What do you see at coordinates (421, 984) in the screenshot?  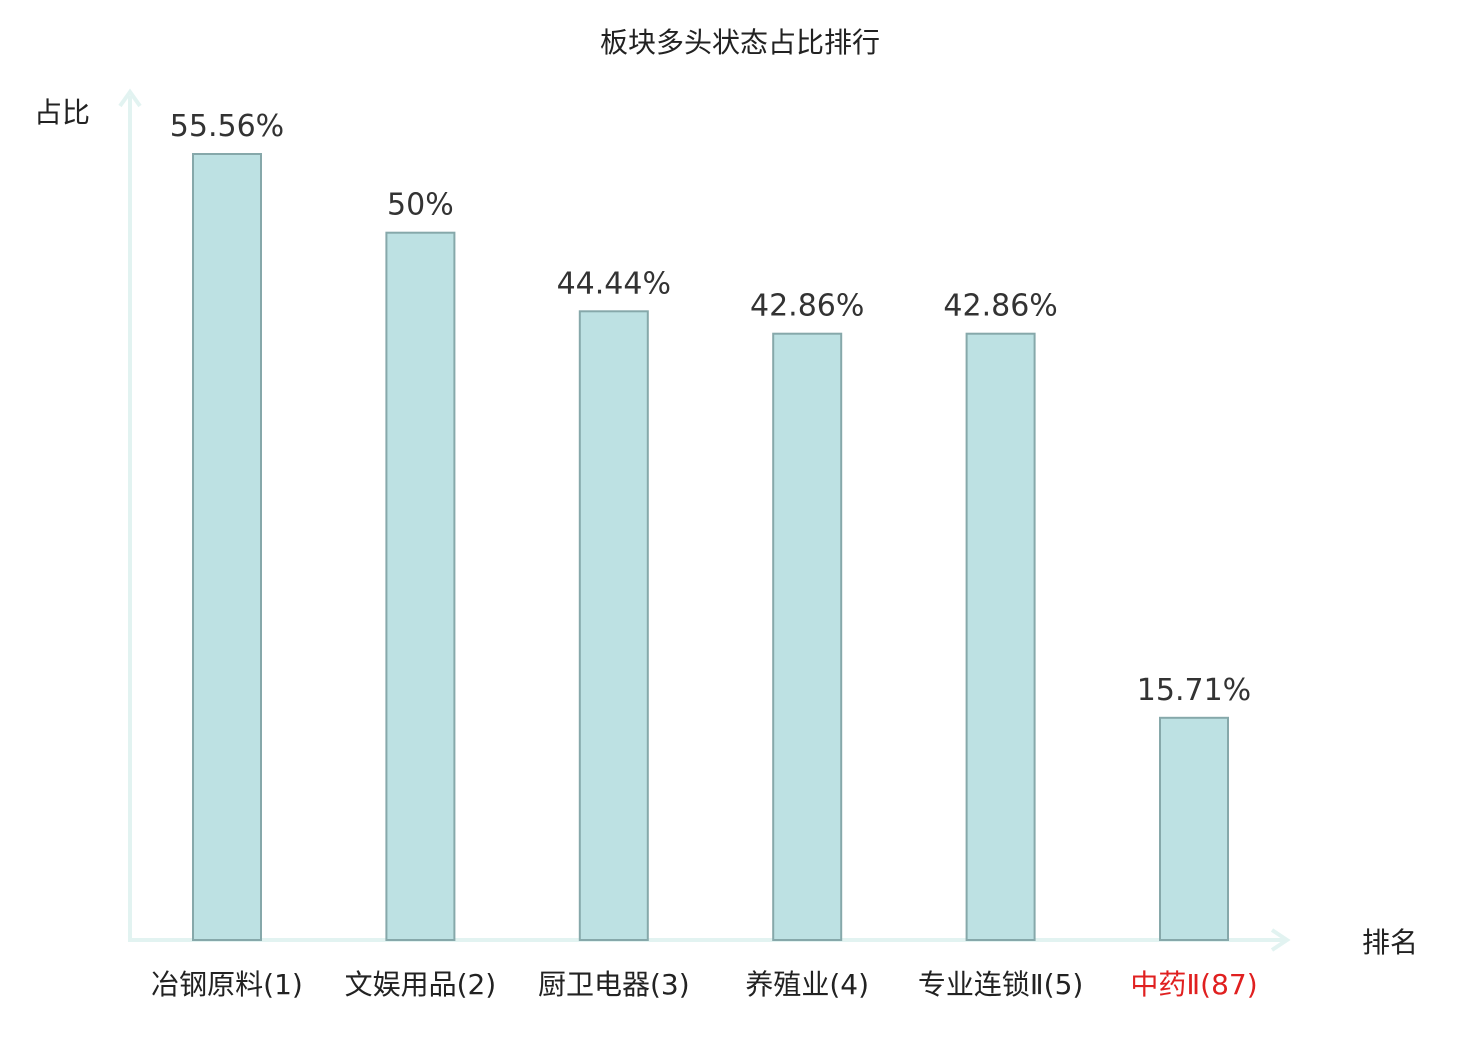 I see `tick-label: 文娱用品(2)` at bounding box center [421, 984].